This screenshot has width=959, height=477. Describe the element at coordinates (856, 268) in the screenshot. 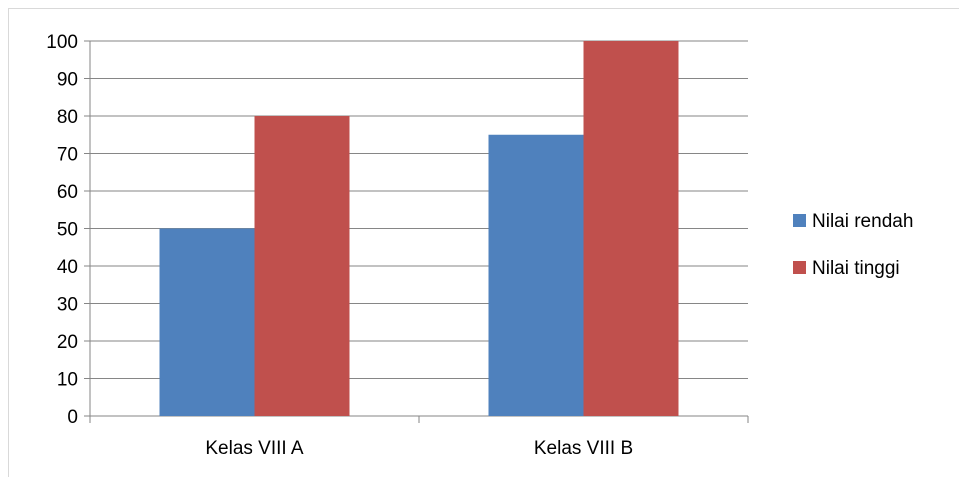

I see `legend-label: Nilai tinggi` at that location.